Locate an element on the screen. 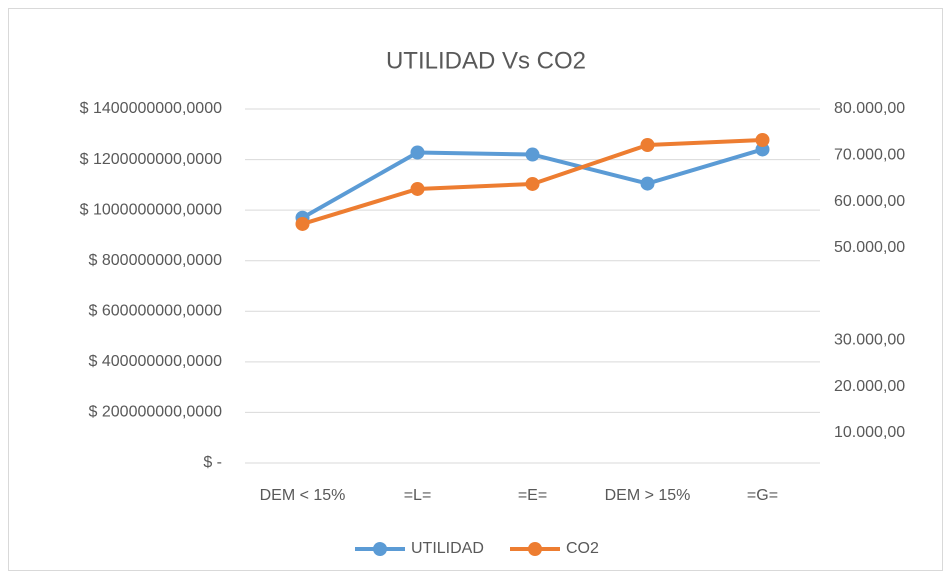 The image size is (952, 579). chart-title: UTILIDAD Vs CO2 is located at coordinates (486, 60).